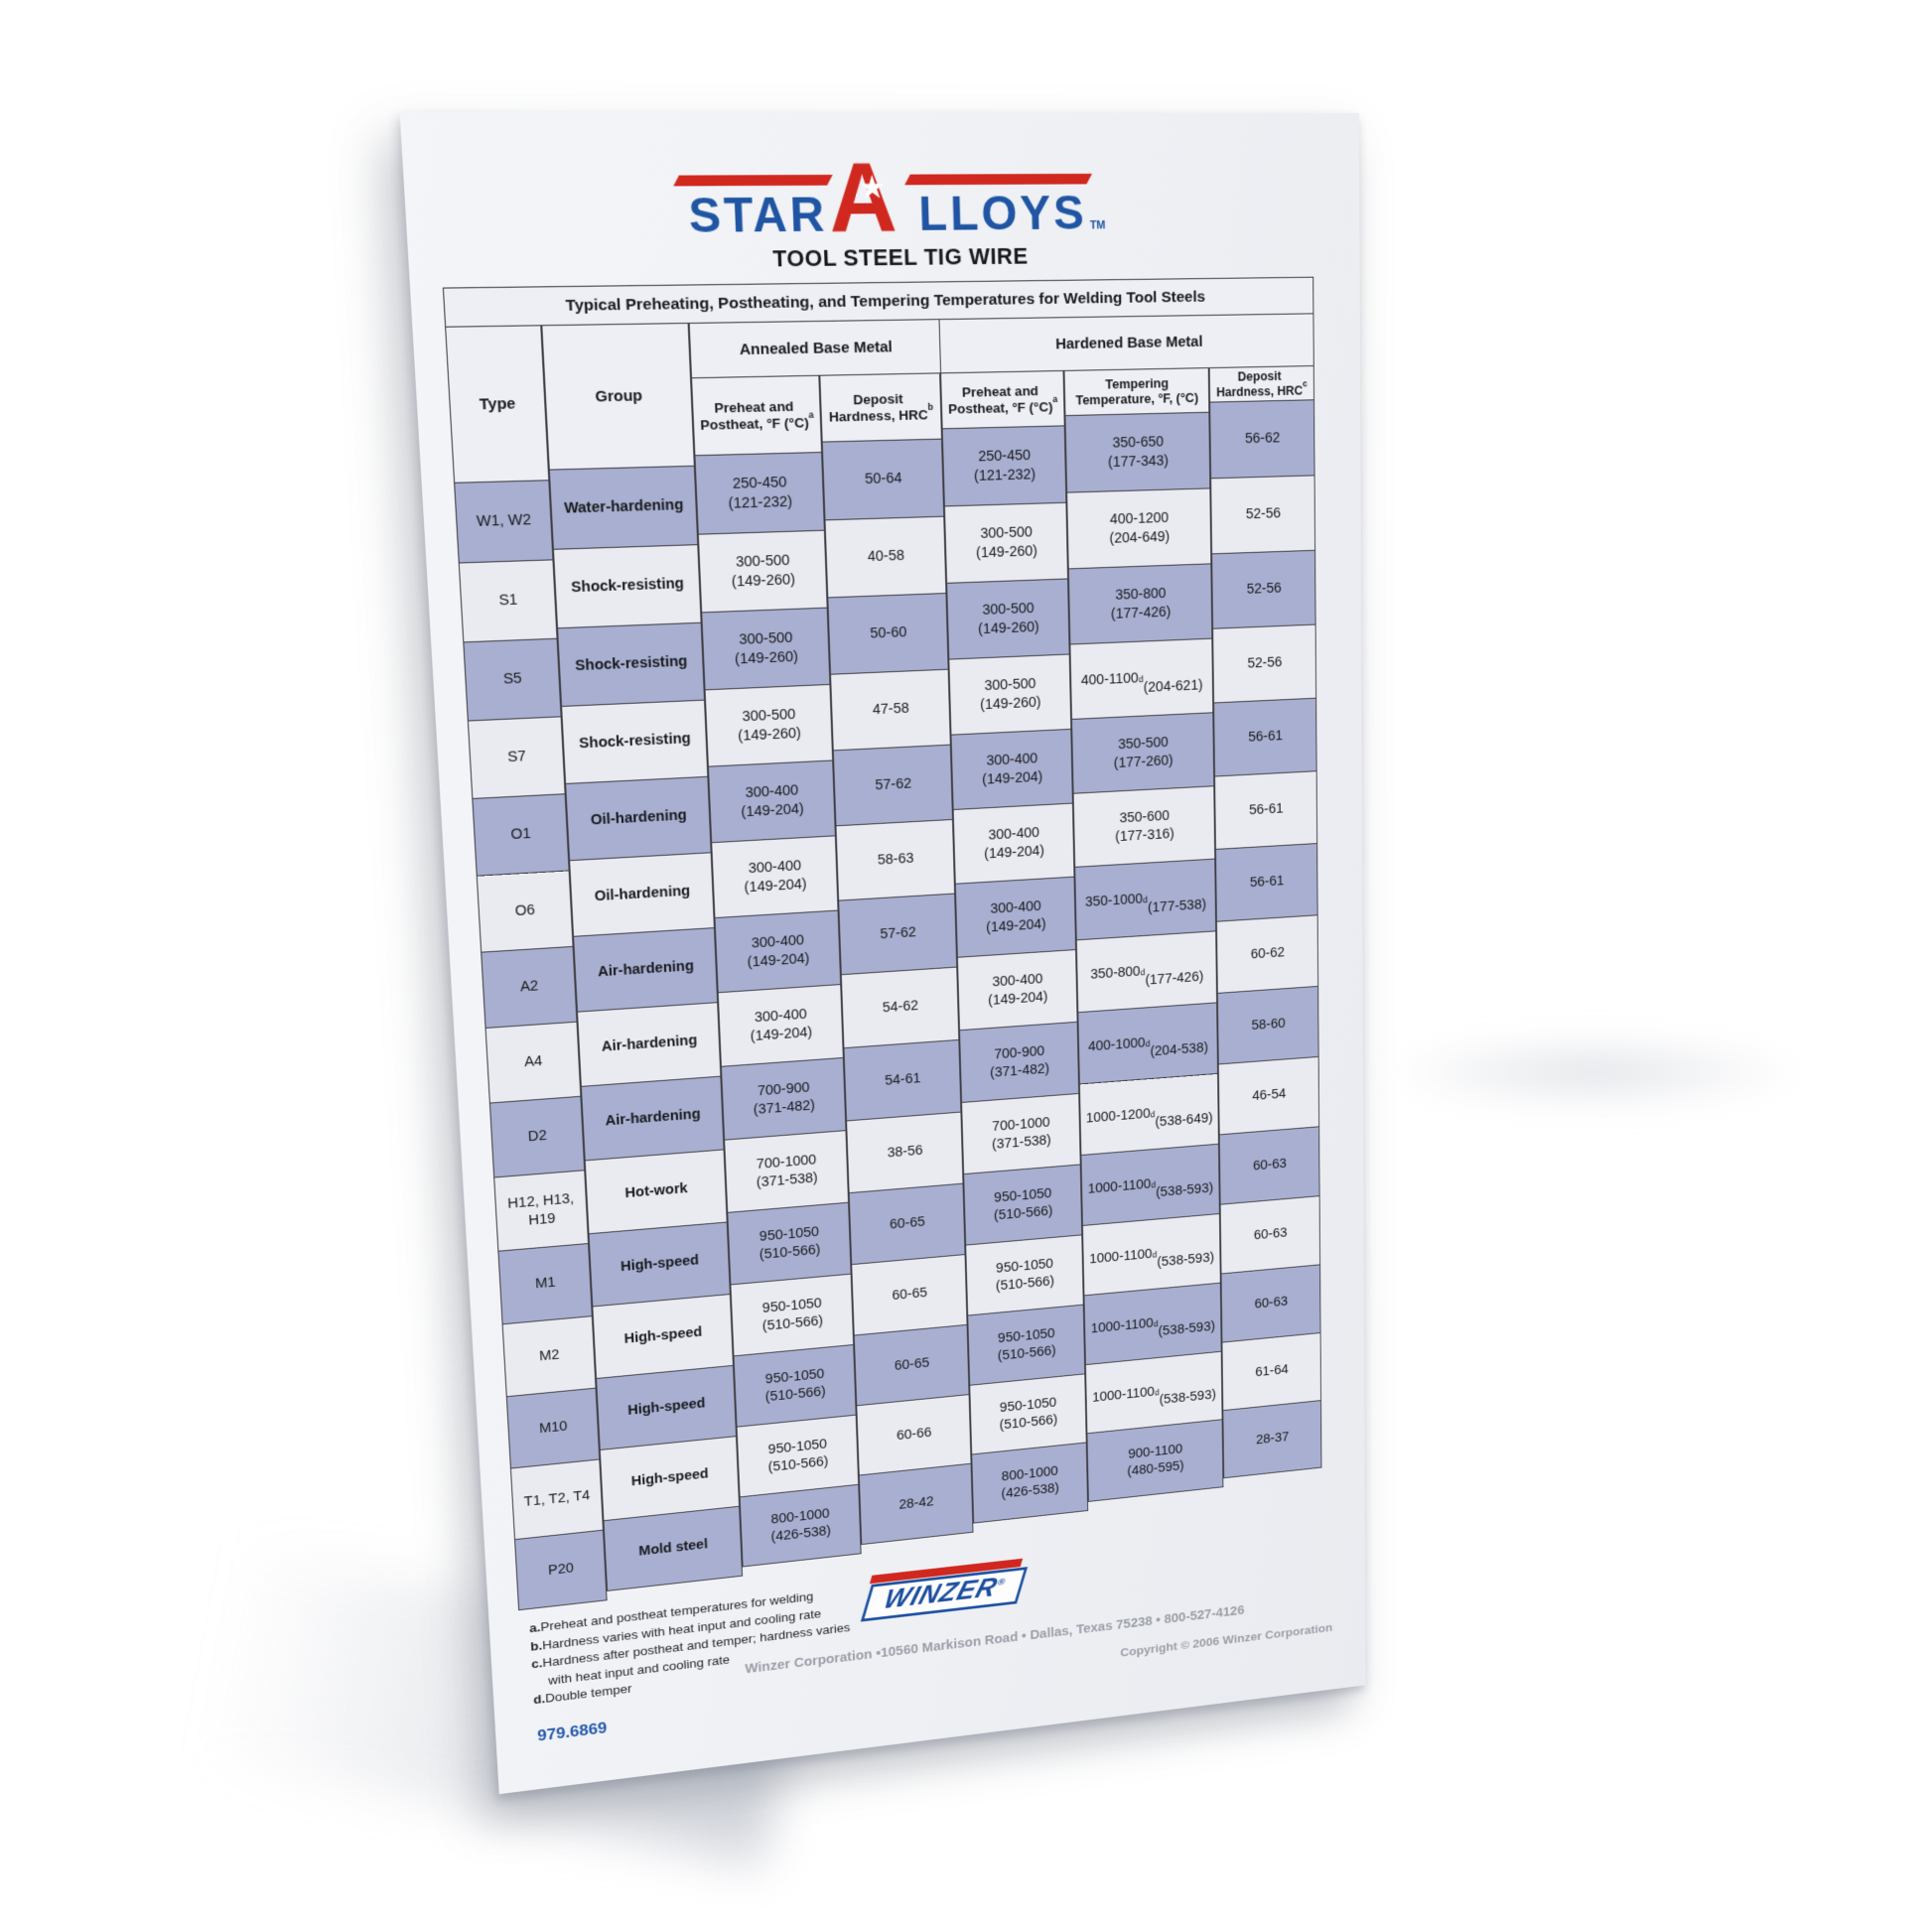 The height and width of the screenshot is (1932, 1932). I want to click on table-cell-hardened_hardness: 58-60, so click(1267, 1024).